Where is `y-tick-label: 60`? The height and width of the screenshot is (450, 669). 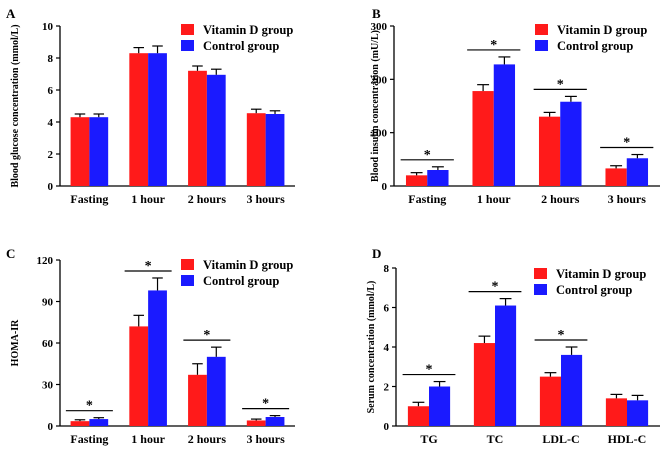 y-tick-label: 60 is located at coordinates (48, 344).